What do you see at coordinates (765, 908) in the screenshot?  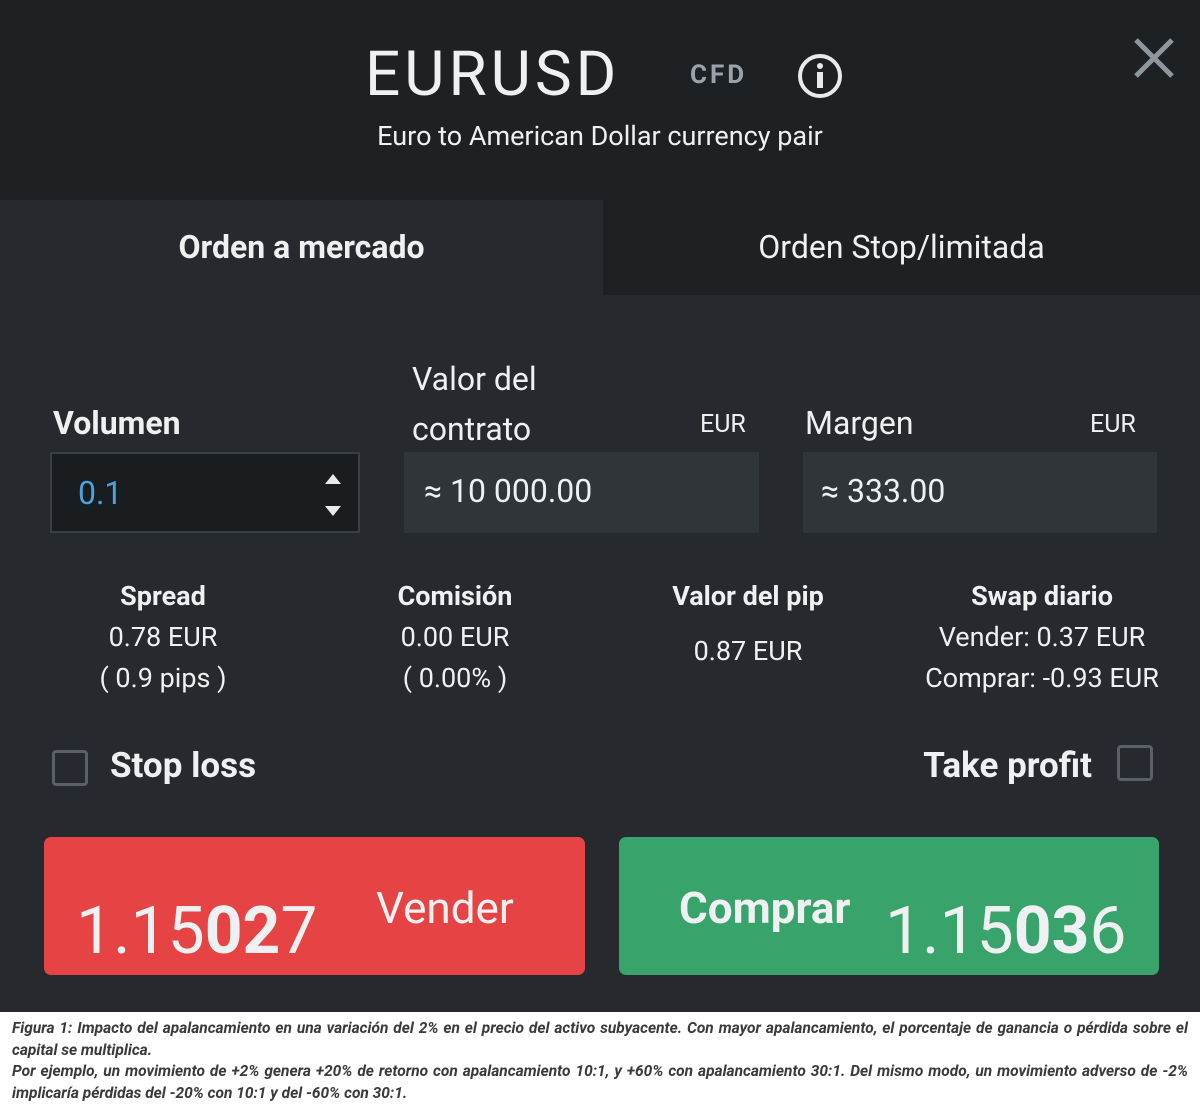 I see `buy-label: Comprar` at bounding box center [765, 908].